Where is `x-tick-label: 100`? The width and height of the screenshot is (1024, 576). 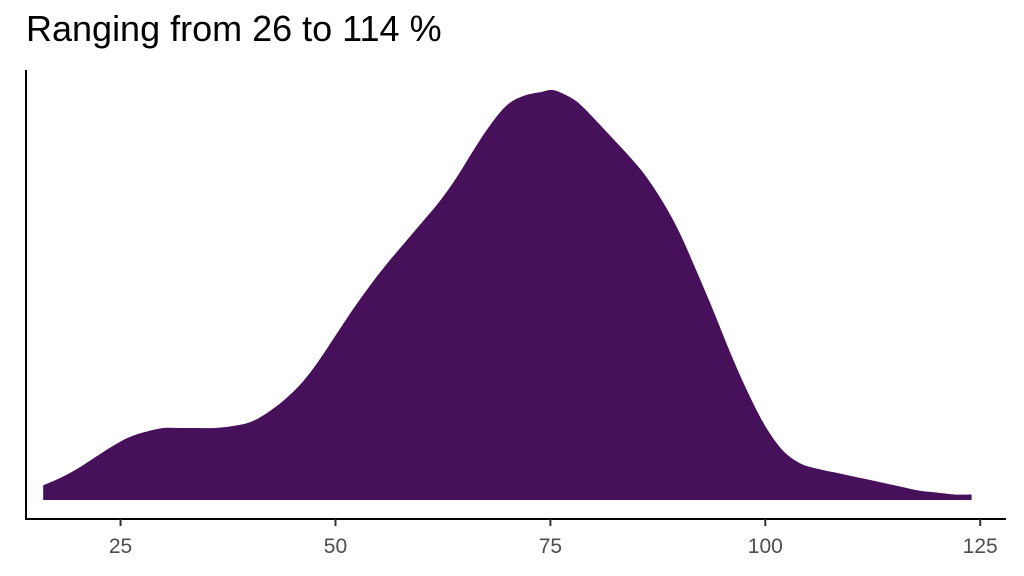 x-tick-label: 100 is located at coordinates (765, 546).